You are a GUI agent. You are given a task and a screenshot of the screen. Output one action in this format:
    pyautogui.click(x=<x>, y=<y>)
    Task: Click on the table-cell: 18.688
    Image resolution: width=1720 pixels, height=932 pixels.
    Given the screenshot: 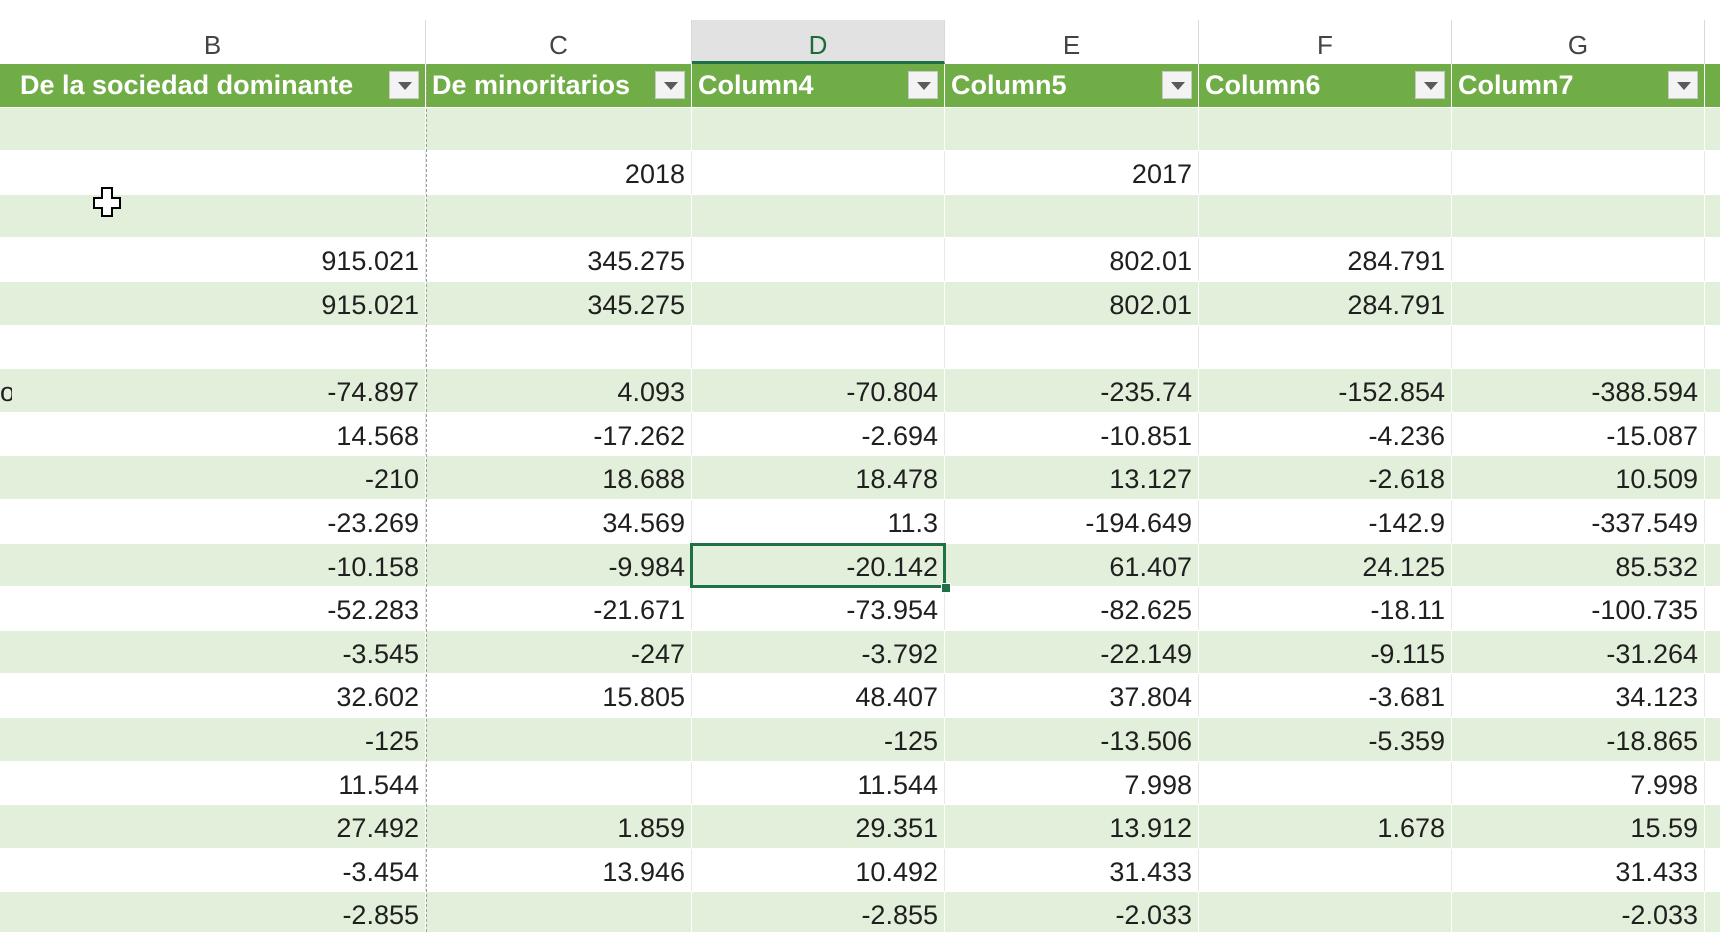 What is the action you would take?
    pyautogui.click(x=559, y=477)
    